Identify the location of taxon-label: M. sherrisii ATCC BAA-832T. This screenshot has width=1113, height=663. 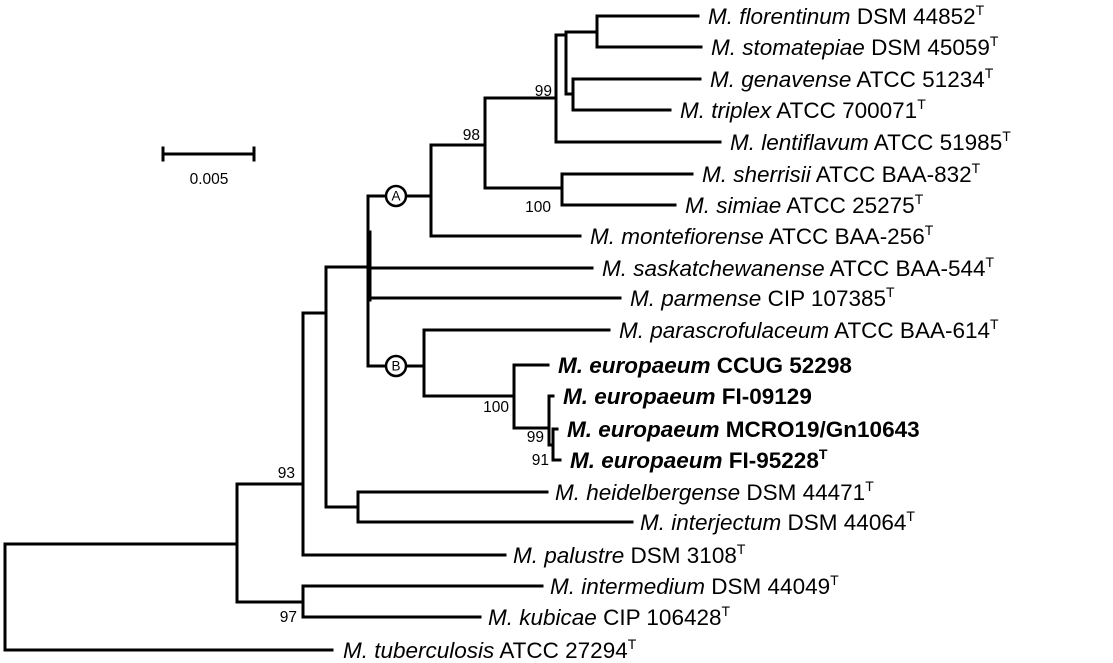
(841, 173).